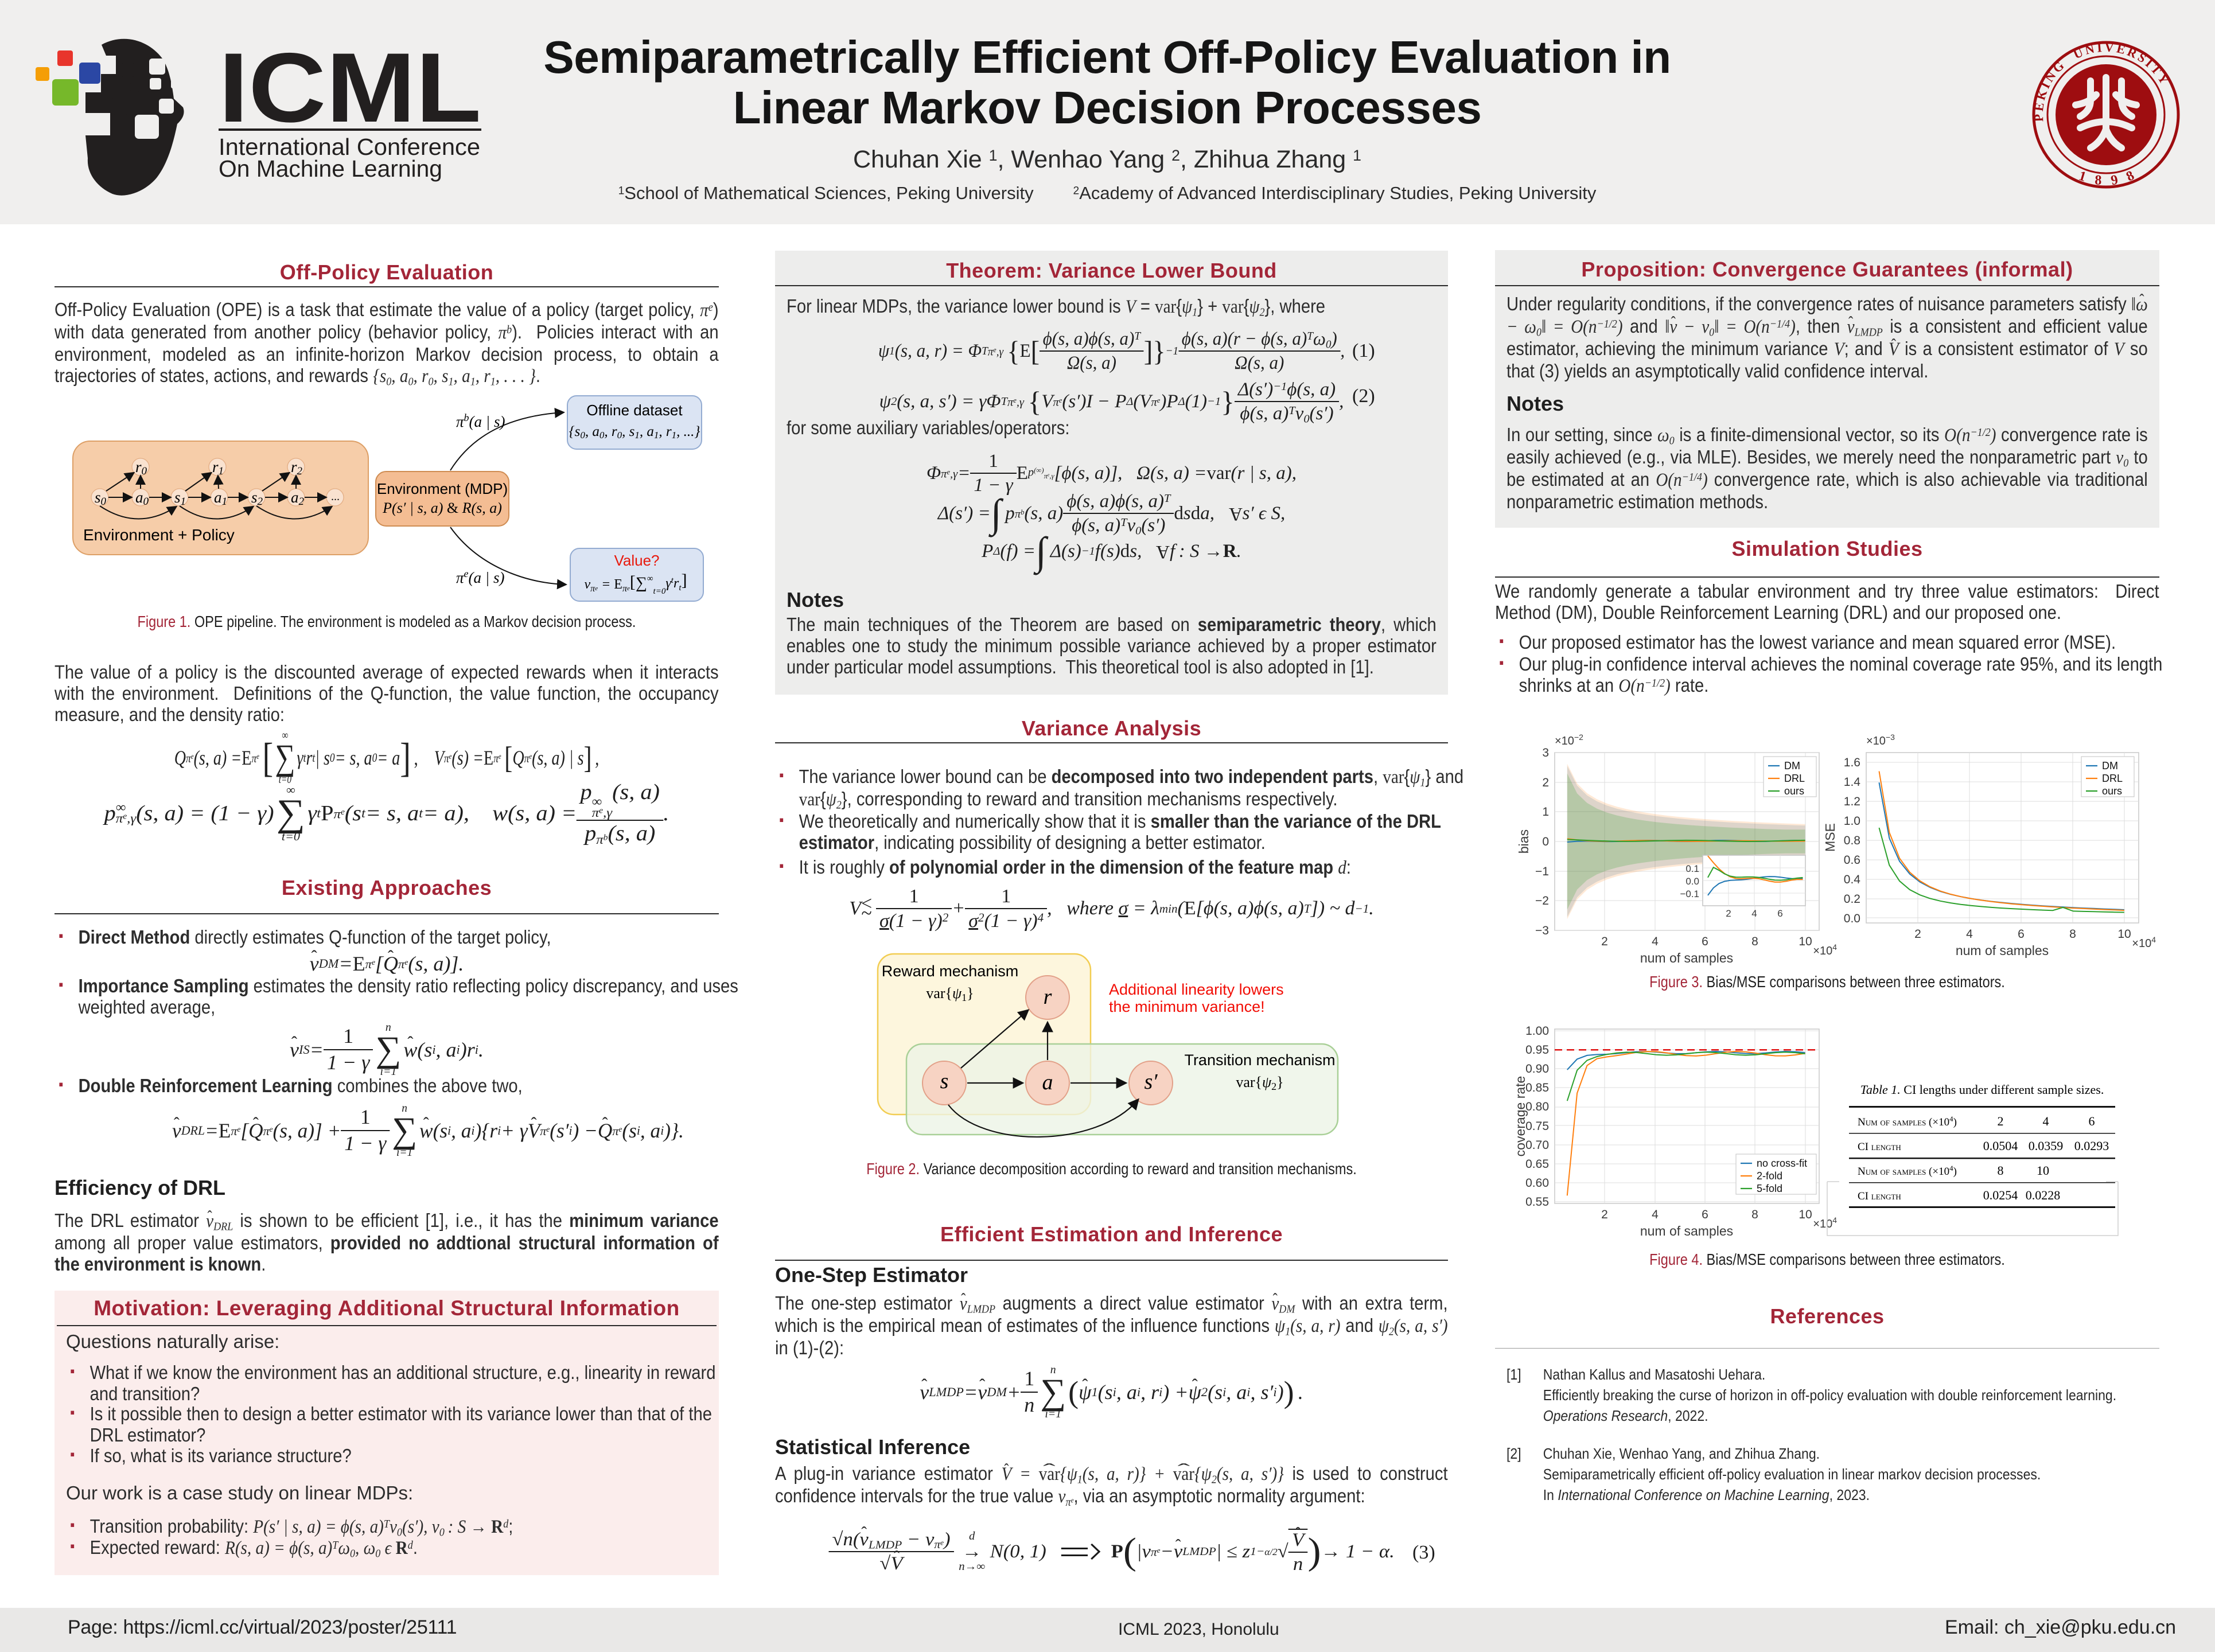 Image resolution: width=2215 pixels, height=1652 pixels. I want to click on svg-text: International Conference, so click(349, 147).